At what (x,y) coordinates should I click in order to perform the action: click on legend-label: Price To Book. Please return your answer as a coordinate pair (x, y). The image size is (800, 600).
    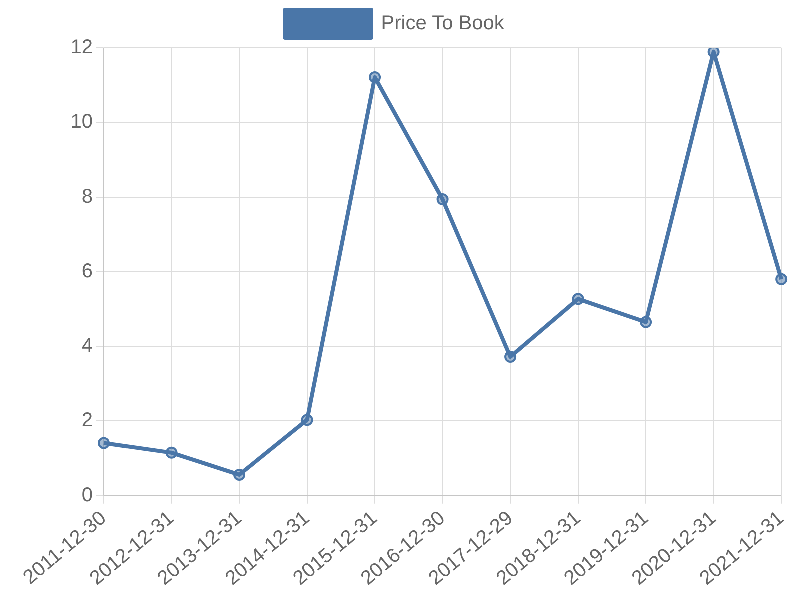
    Looking at the image, I should click on (443, 23).